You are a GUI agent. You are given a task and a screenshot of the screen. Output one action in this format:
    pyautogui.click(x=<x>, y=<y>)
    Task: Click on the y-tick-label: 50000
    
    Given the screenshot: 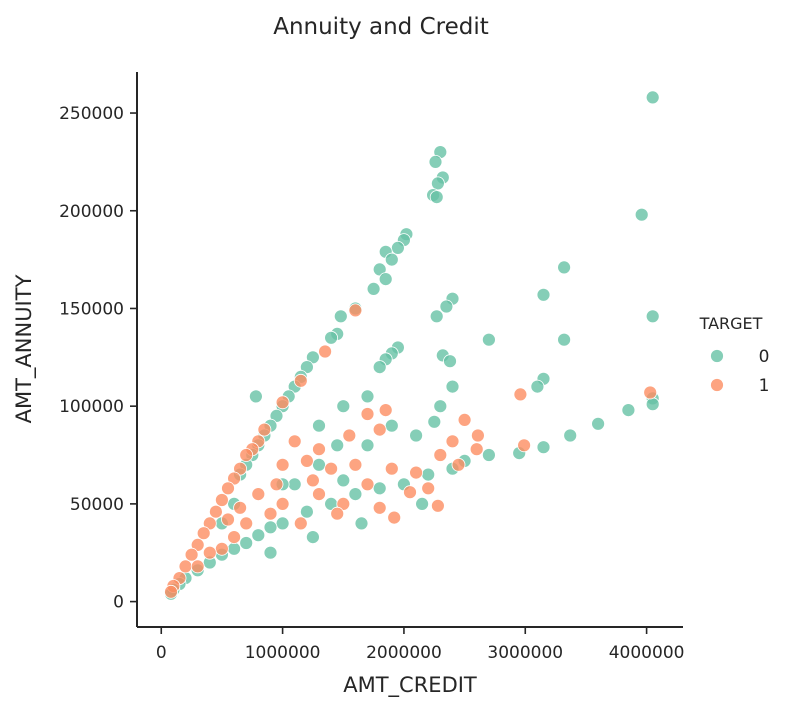 What is the action you would take?
    pyautogui.click(x=97, y=505)
    